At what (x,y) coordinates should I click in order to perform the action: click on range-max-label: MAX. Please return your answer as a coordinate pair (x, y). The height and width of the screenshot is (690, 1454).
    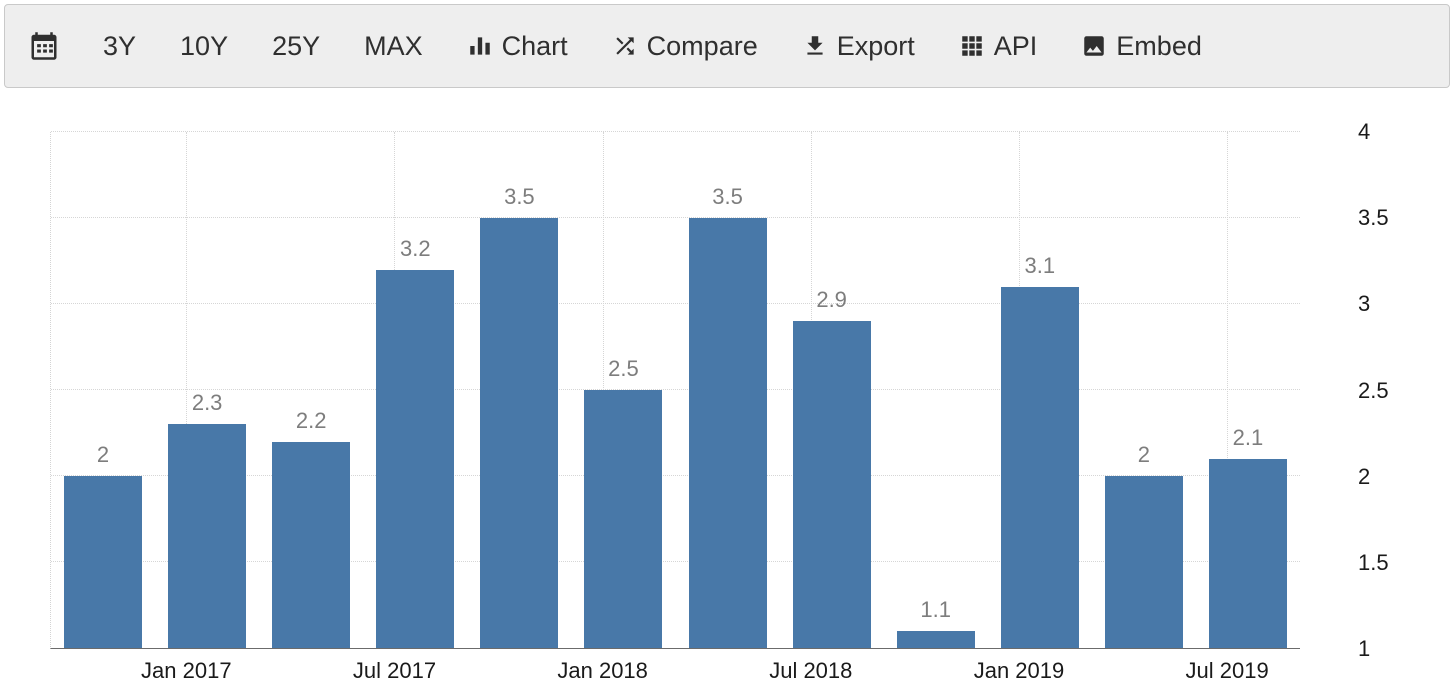
    Looking at the image, I should click on (393, 45).